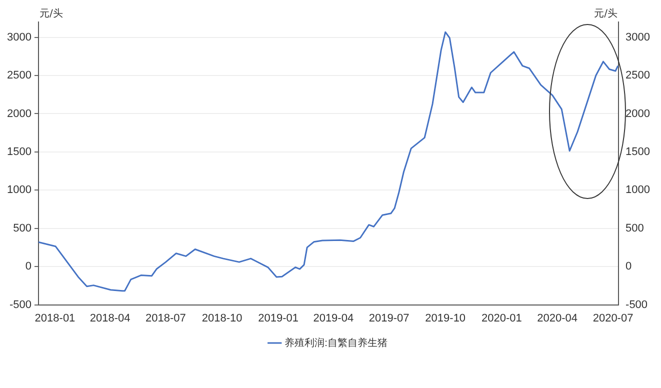 Image resolution: width=661 pixels, height=388 pixels. Describe the element at coordinates (19, 190) in the screenshot. I see `y-tick-label: 1000` at that location.